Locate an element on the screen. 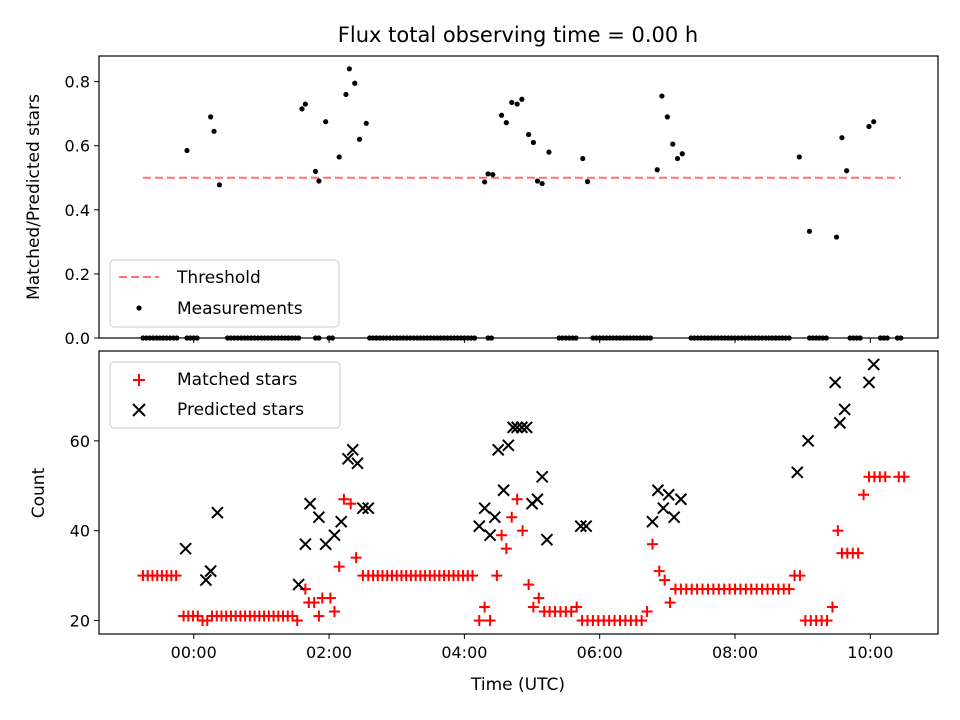 This screenshot has width=960, height=720. ratio-y-tick-label: 0.0 is located at coordinates (77, 338).